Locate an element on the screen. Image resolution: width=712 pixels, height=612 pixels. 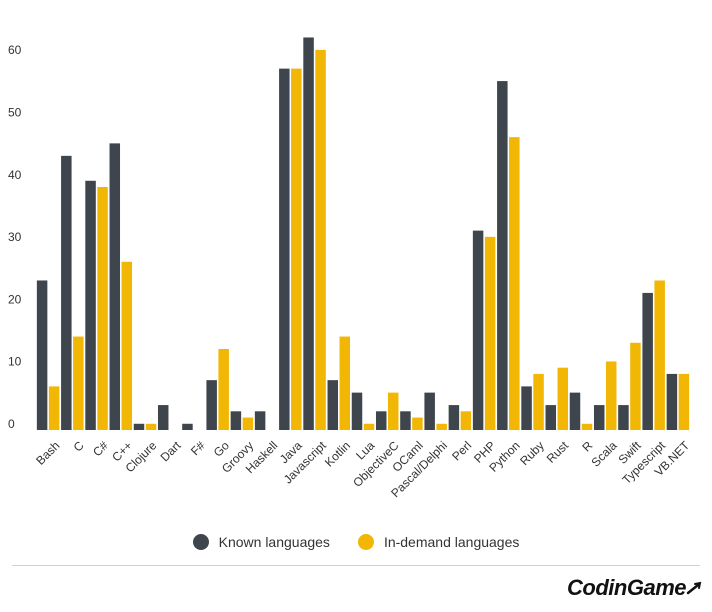
bar-known-go is located at coordinates (211, 405).